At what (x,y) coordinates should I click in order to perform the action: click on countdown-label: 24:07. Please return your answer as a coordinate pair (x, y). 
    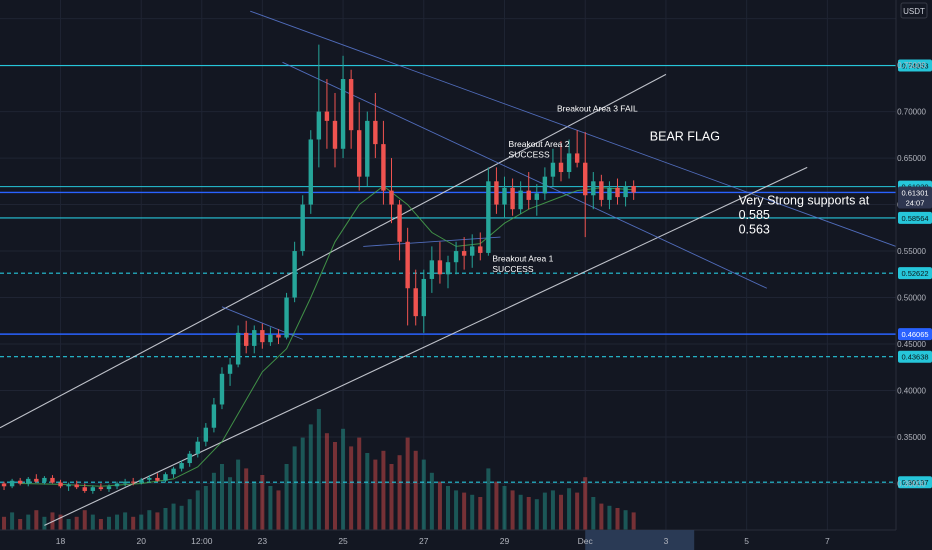
    Looking at the image, I should click on (915, 202).